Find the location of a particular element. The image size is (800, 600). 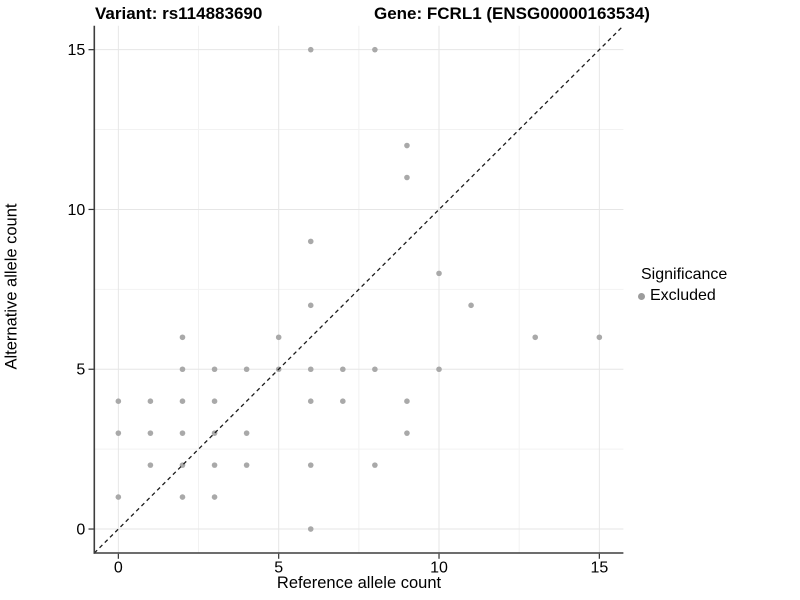

plot-title-variant: Variant: rs114883690 is located at coordinates (179, 13).